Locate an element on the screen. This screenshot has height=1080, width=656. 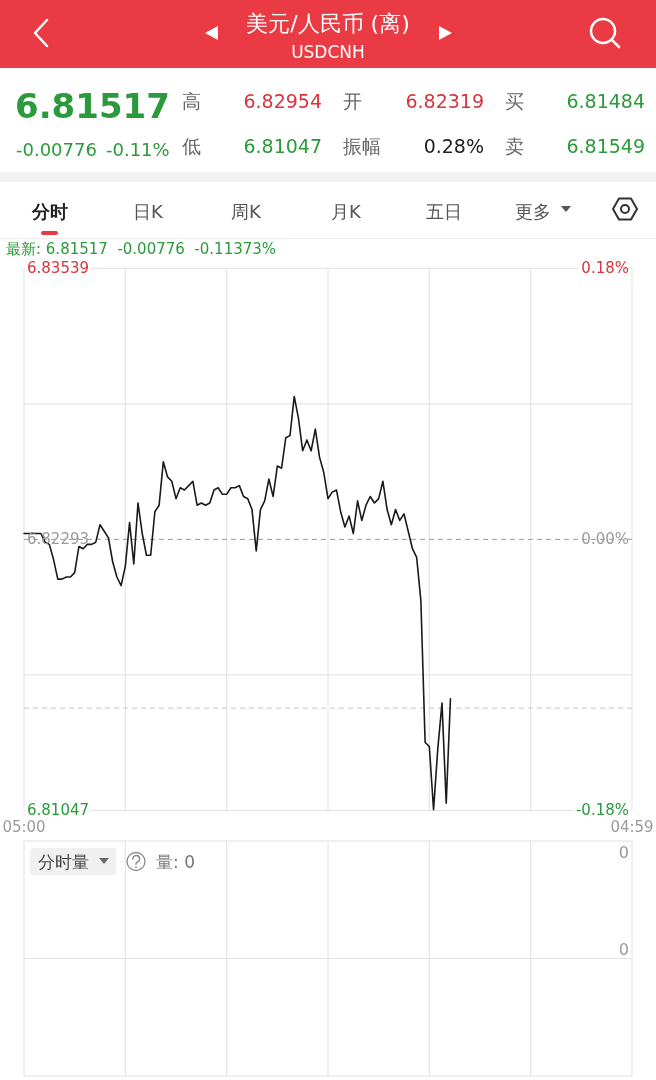
y2-tick-label: 0.00% is located at coordinates (605, 539).